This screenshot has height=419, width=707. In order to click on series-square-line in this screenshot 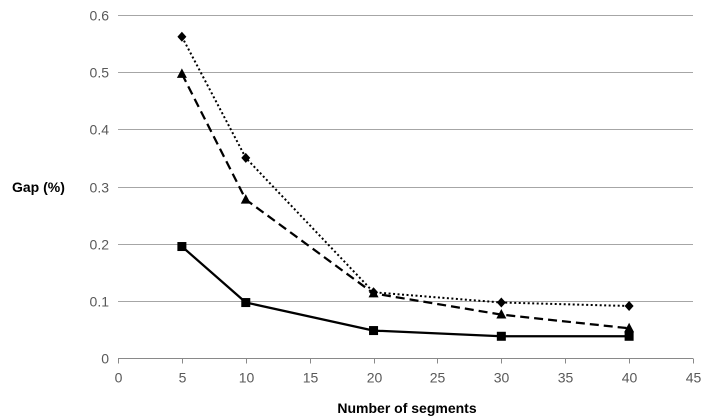, I will do `click(405, 291)`.